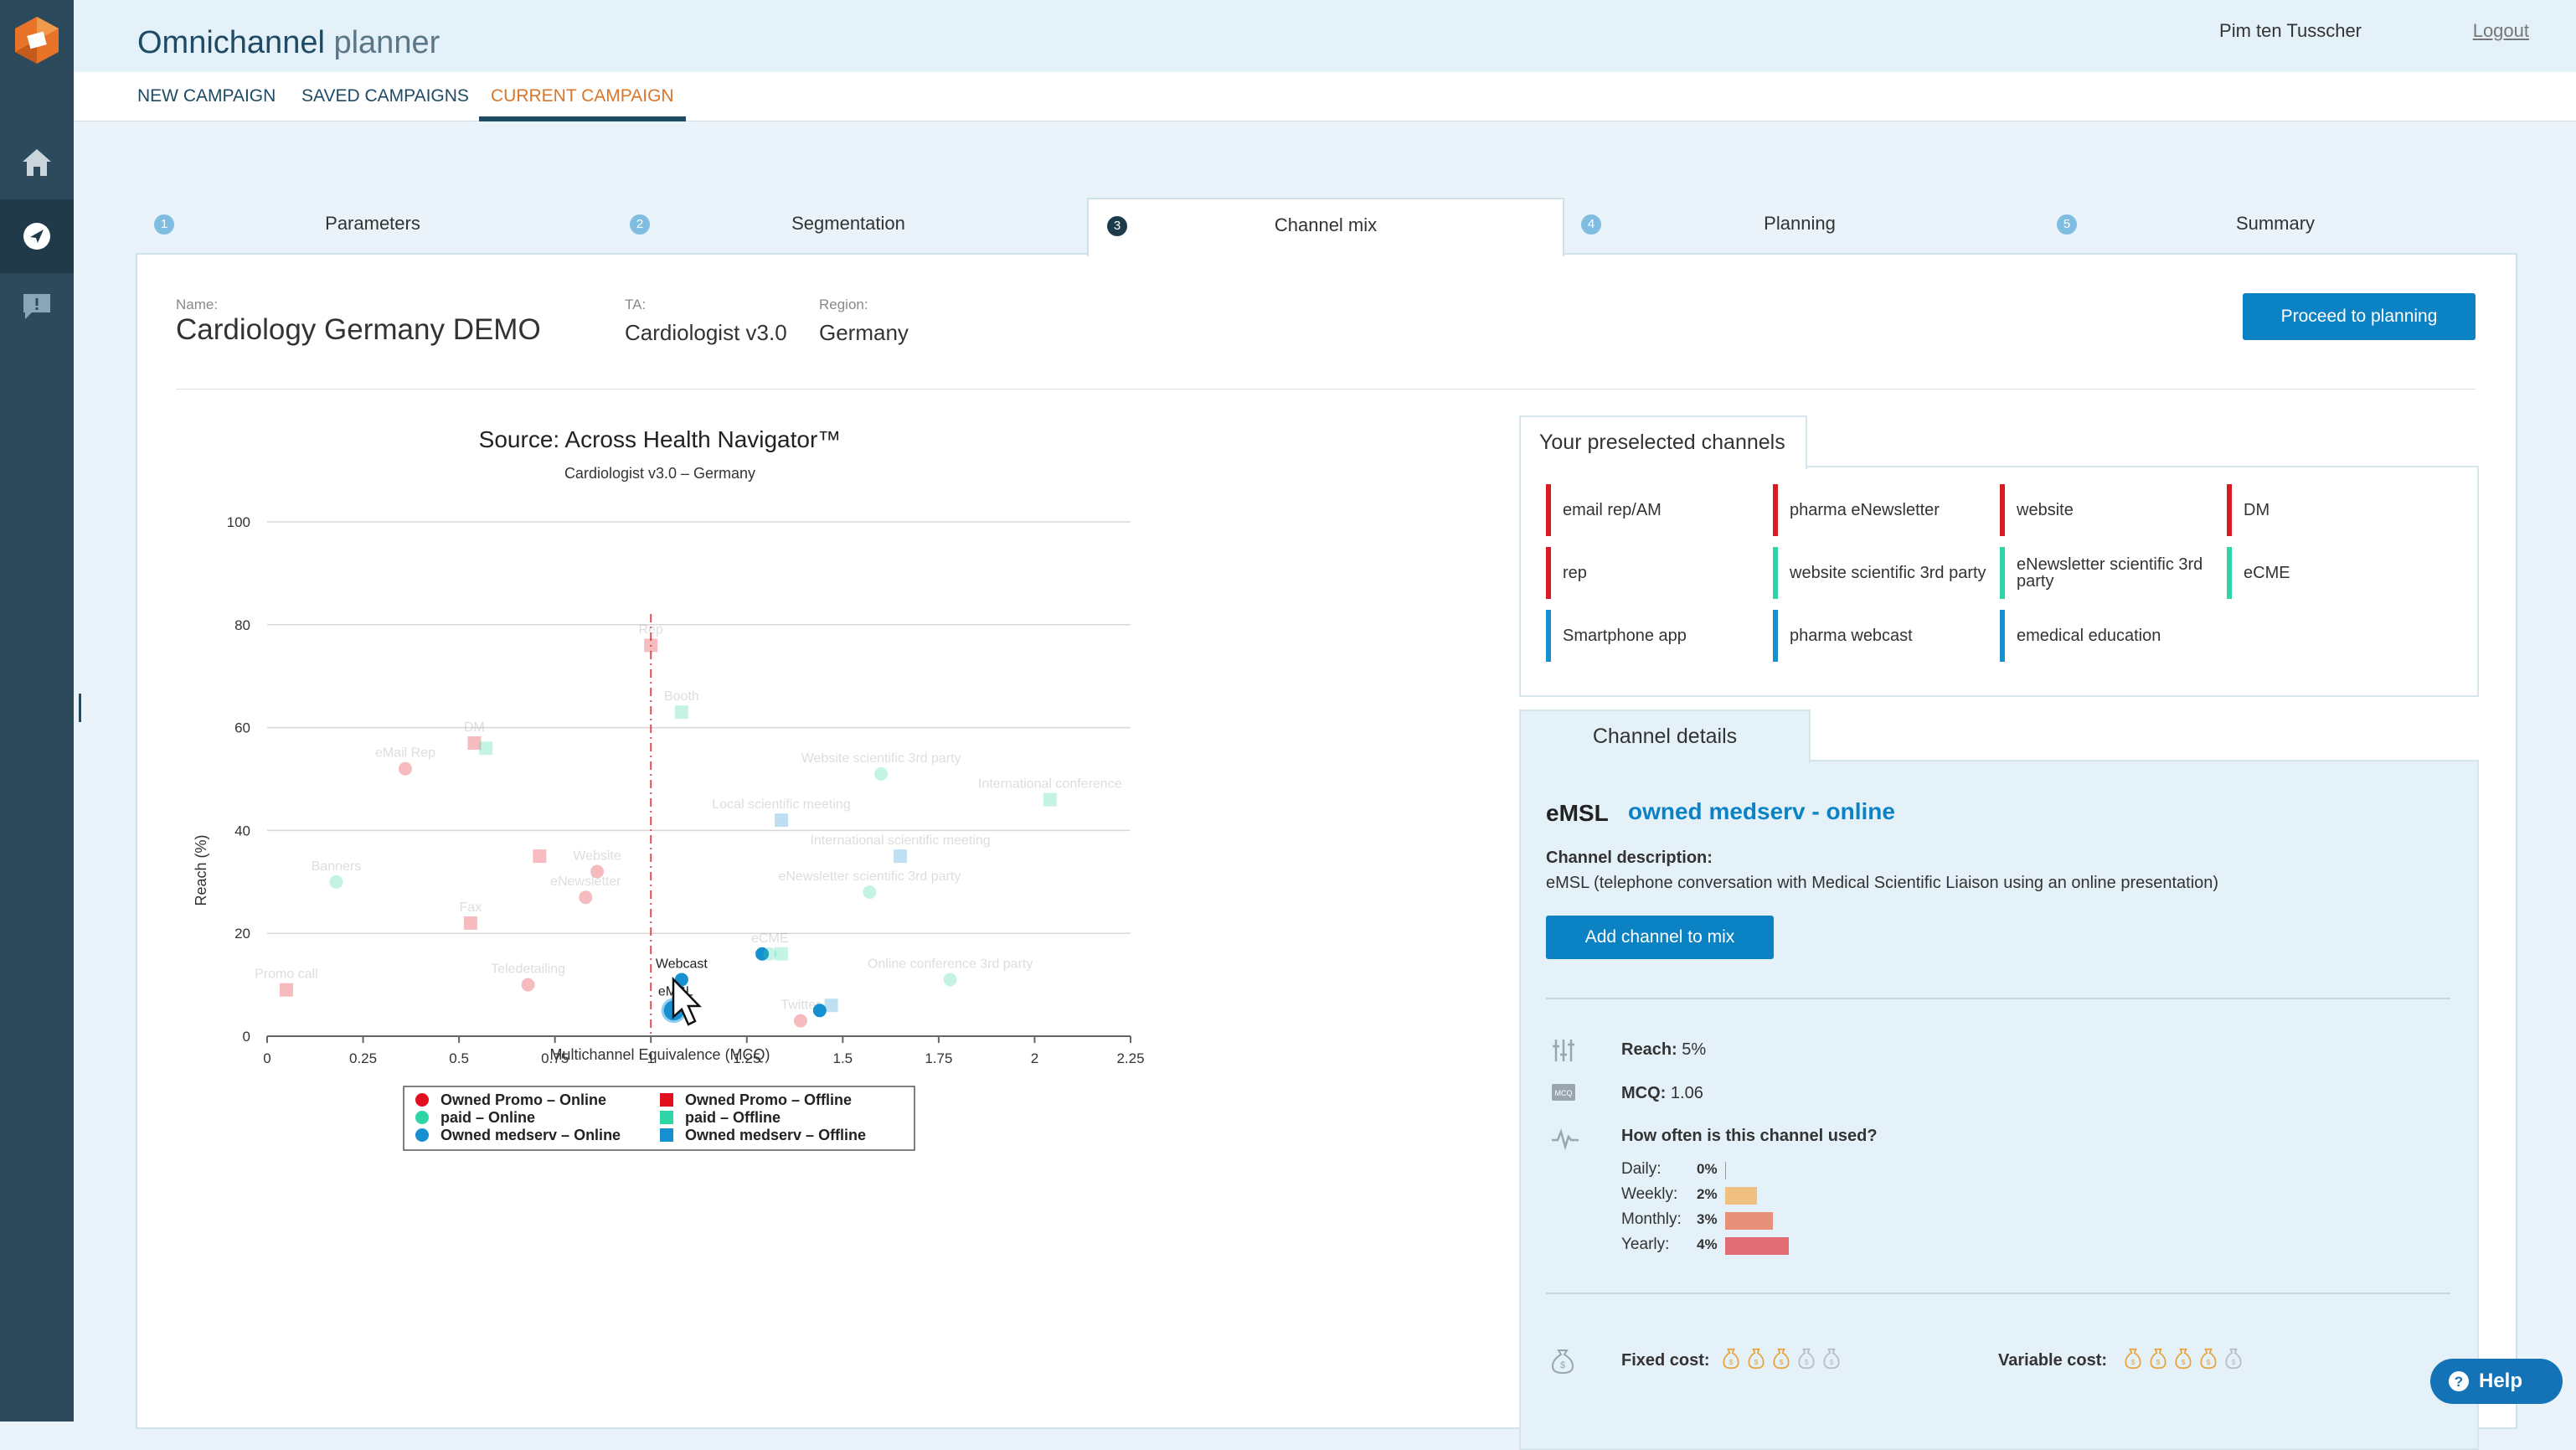 This screenshot has width=2576, height=1450. I want to click on step-channel-mix: 3 Channel mix, so click(1325, 227).